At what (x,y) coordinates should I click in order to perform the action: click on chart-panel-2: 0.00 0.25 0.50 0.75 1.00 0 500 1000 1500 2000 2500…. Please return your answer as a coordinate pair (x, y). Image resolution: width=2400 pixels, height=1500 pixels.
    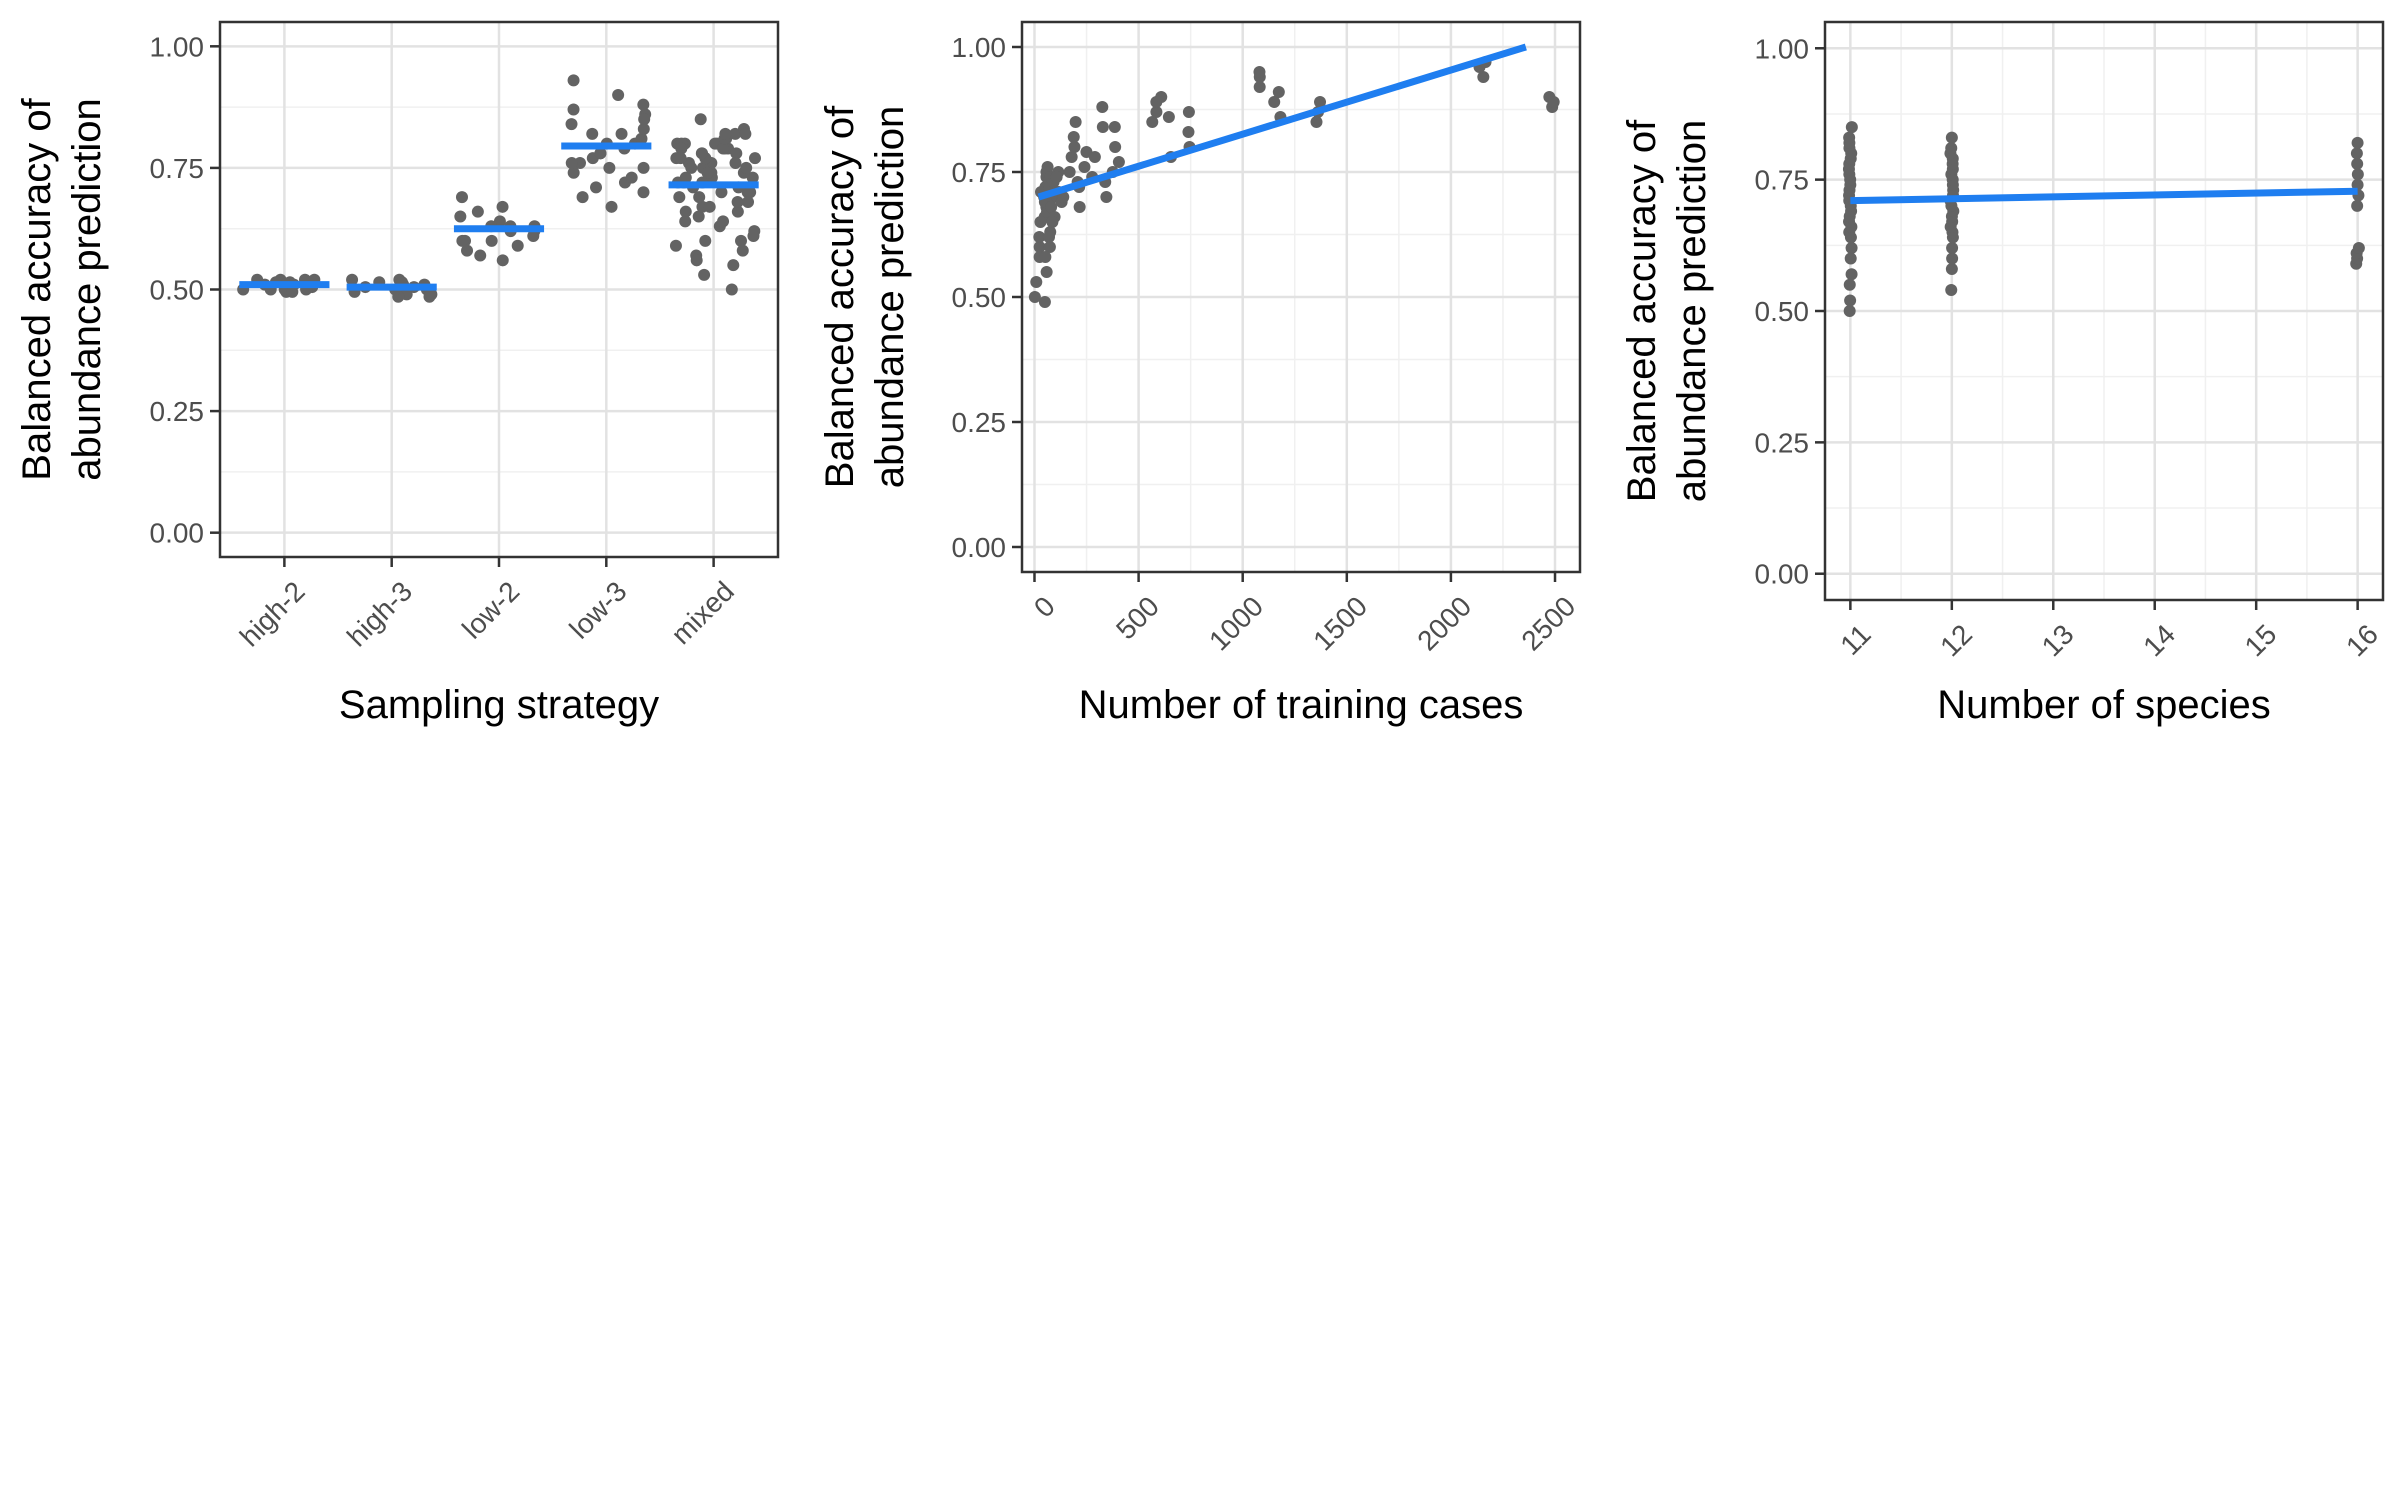
    Looking at the image, I should click on (1199, 373).